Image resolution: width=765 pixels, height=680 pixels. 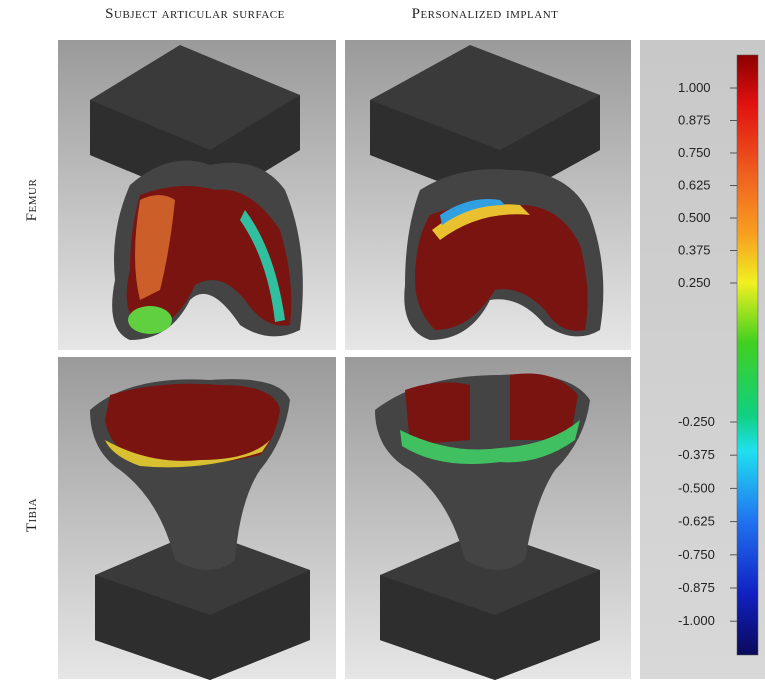 What do you see at coordinates (694, 87) in the screenshot?
I see `scale-label: 1.000` at bounding box center [694, 87].